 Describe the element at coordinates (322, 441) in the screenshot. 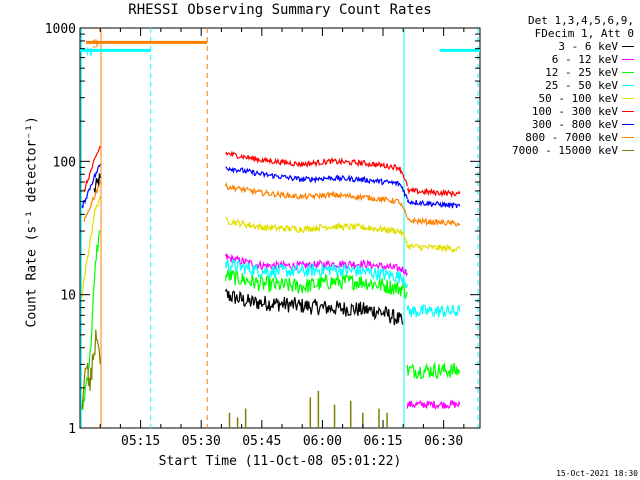

I see `x-tick-label-3: 06:00` at that location.